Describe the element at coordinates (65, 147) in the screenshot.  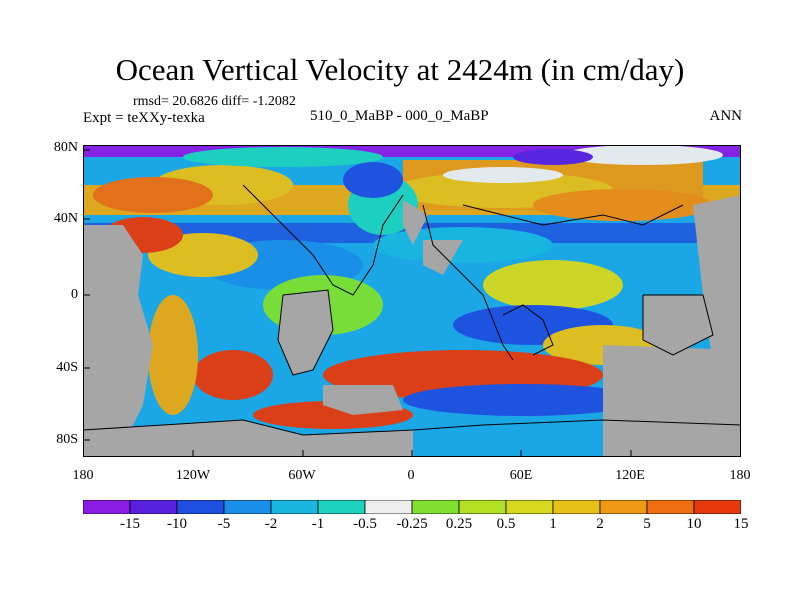
I see `lat-tick-label: 80N` at that location.